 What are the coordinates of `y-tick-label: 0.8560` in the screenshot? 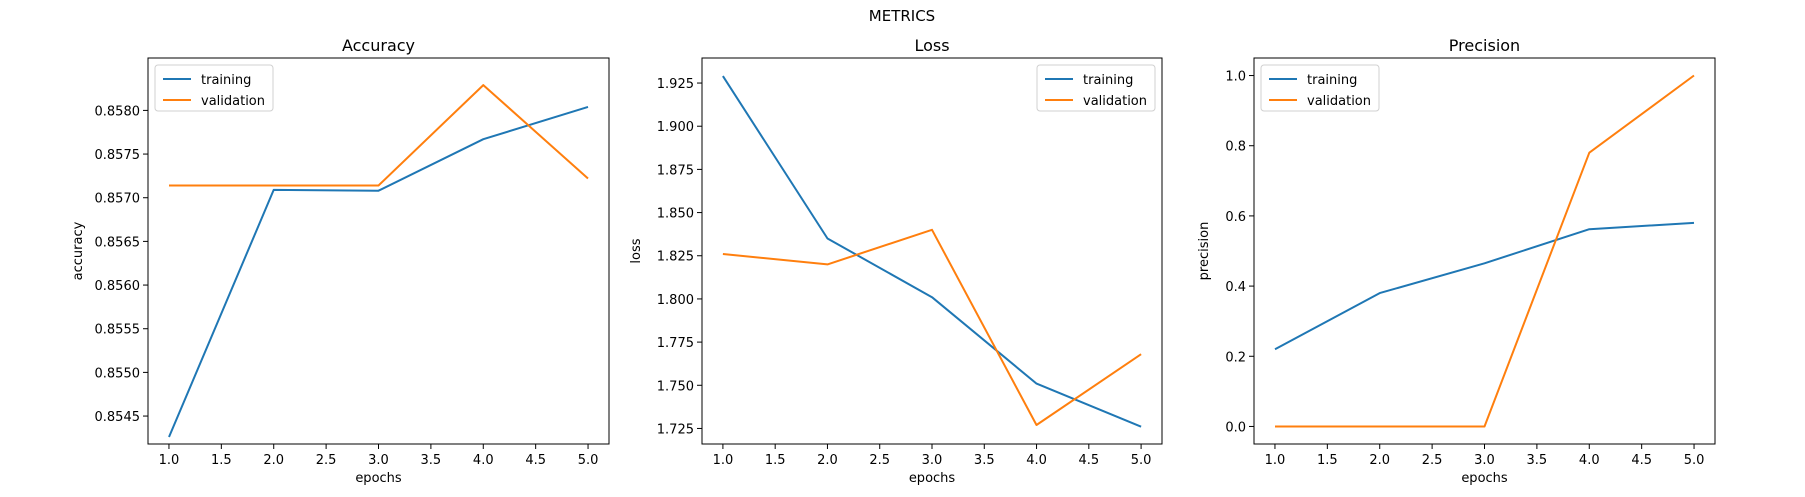 It's located at (118, 286).